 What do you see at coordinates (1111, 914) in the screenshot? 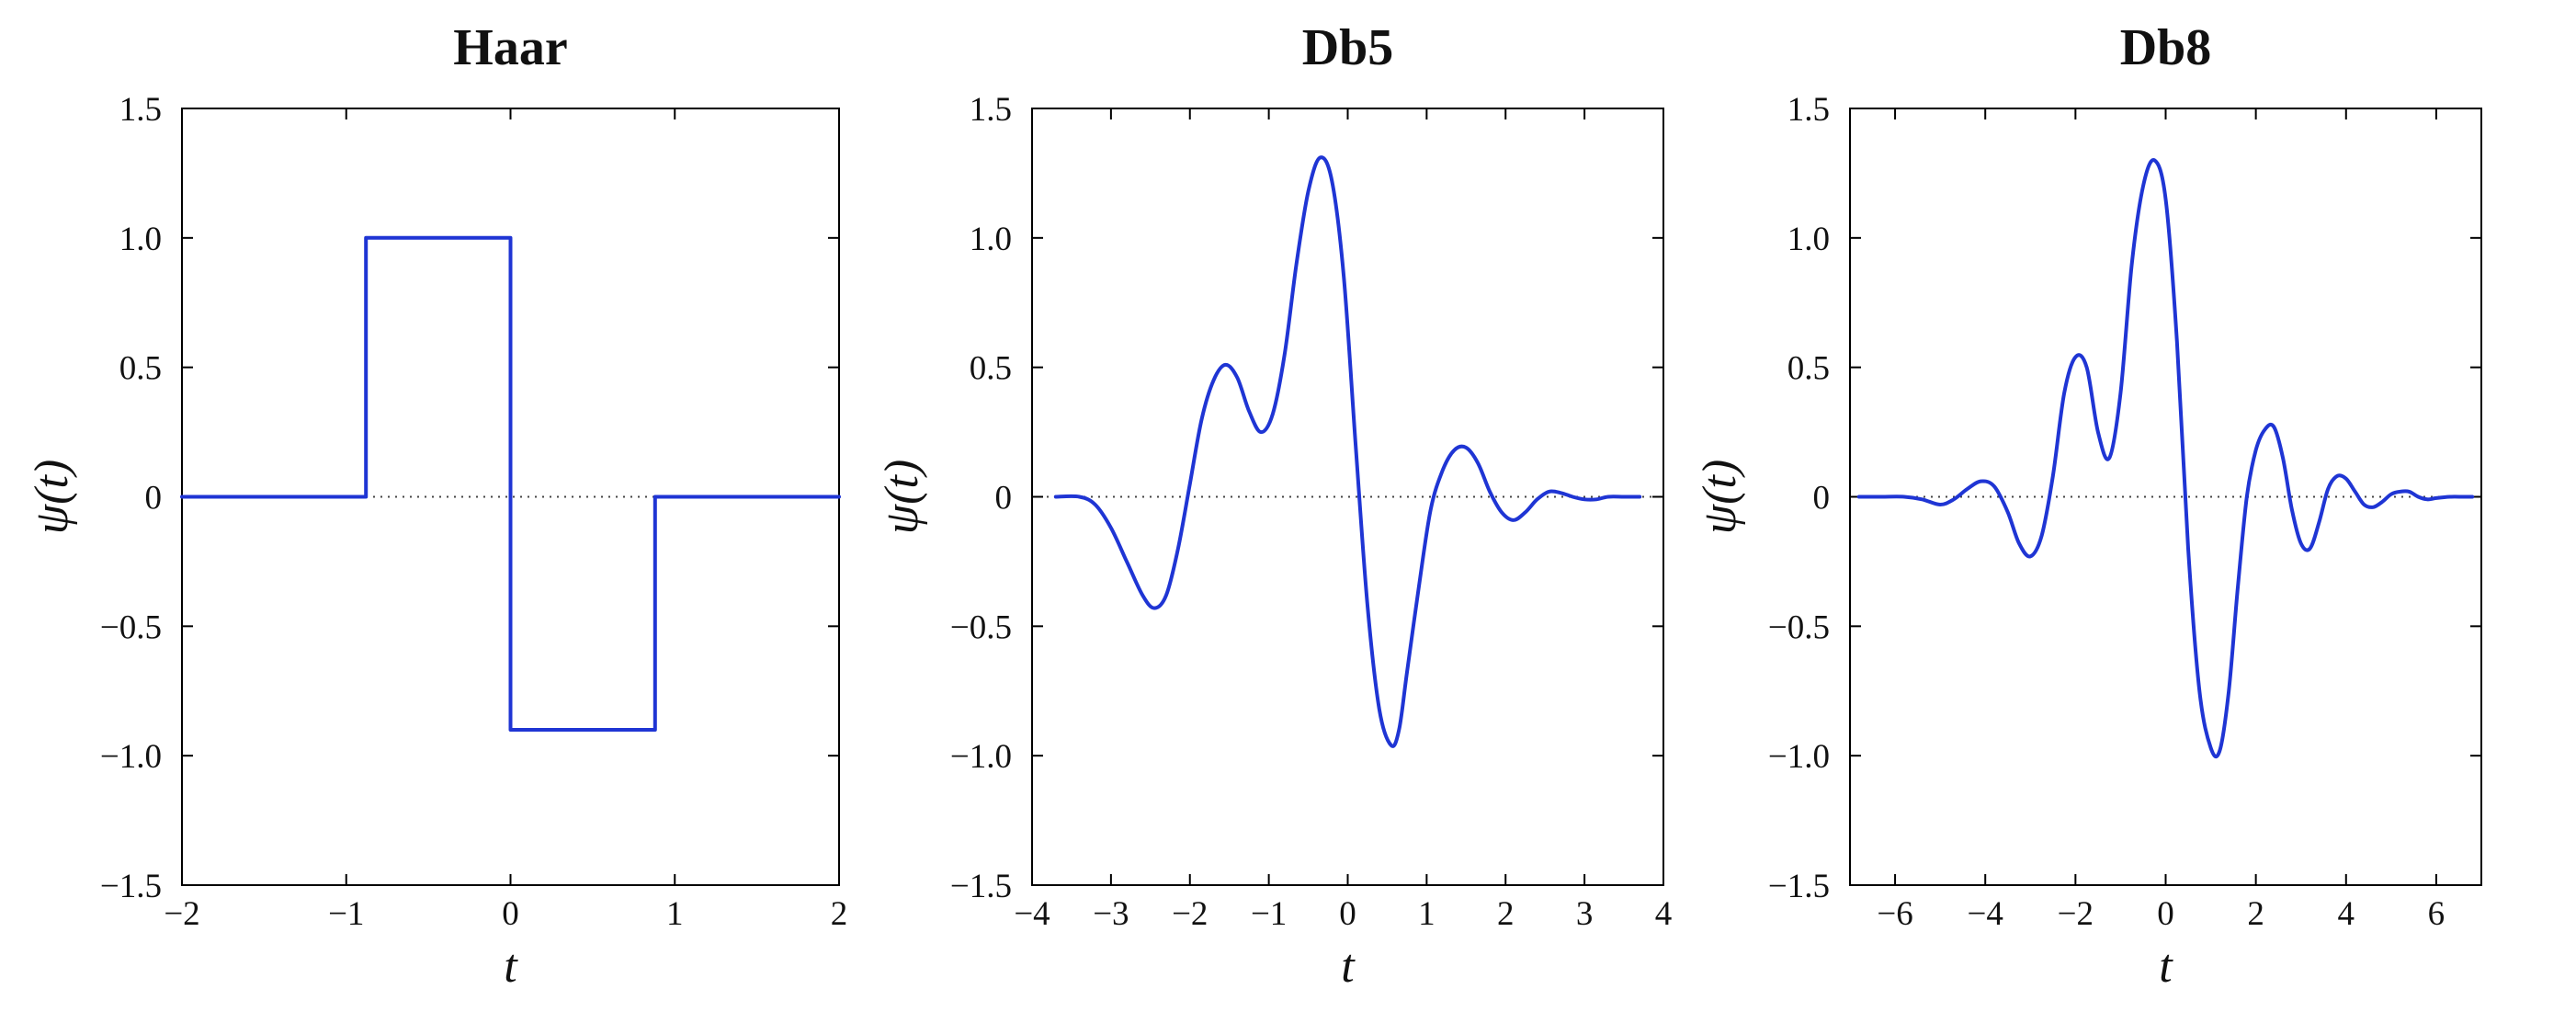
I see `x-tick-label: −3` at bounding box center [1111, 914].